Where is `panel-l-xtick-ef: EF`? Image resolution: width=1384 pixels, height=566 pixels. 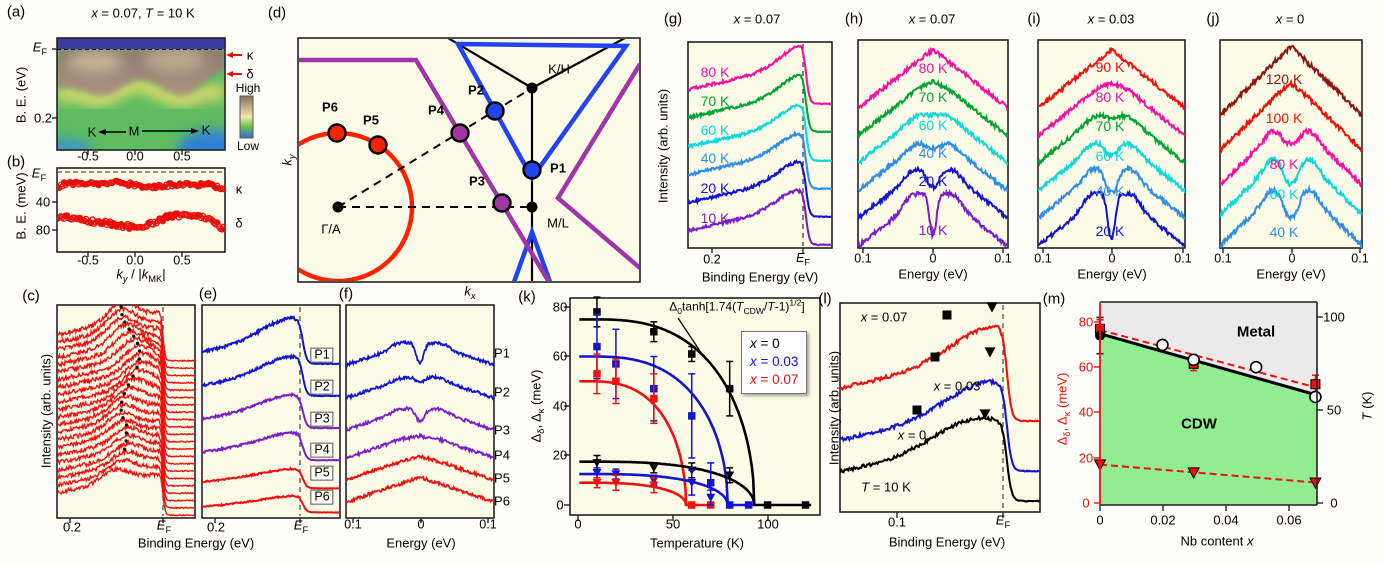 panel-l-xtick-ef: EF is located at coordinates (1003, 521).